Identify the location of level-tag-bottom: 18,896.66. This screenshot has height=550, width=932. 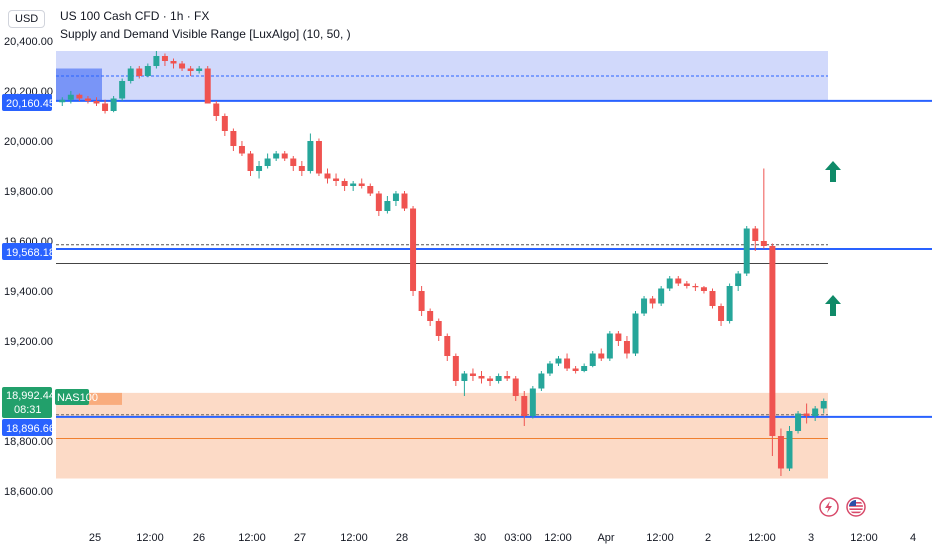
(28, 427).